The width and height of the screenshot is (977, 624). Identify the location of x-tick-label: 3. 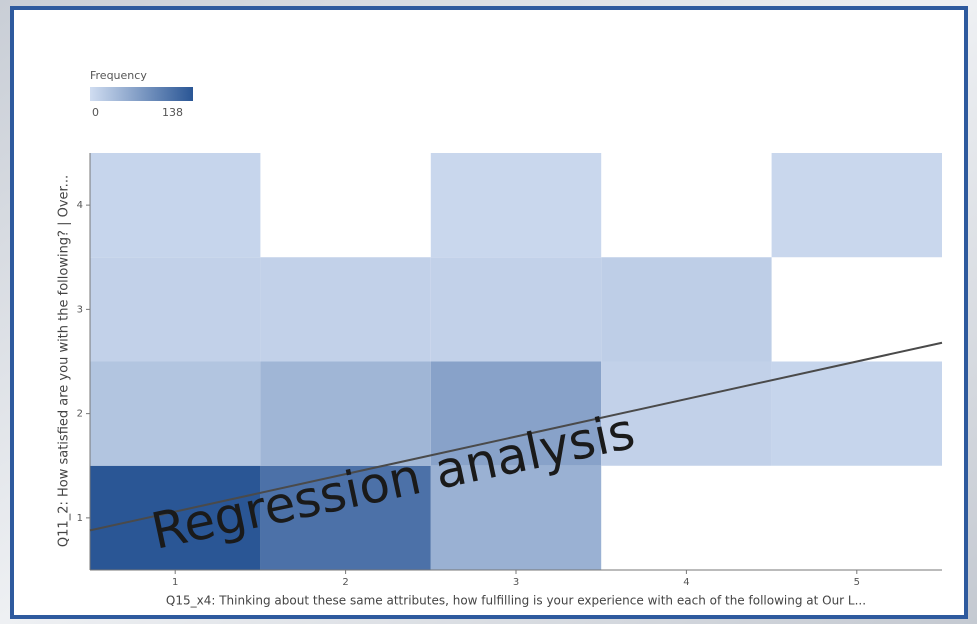
(516, 582).